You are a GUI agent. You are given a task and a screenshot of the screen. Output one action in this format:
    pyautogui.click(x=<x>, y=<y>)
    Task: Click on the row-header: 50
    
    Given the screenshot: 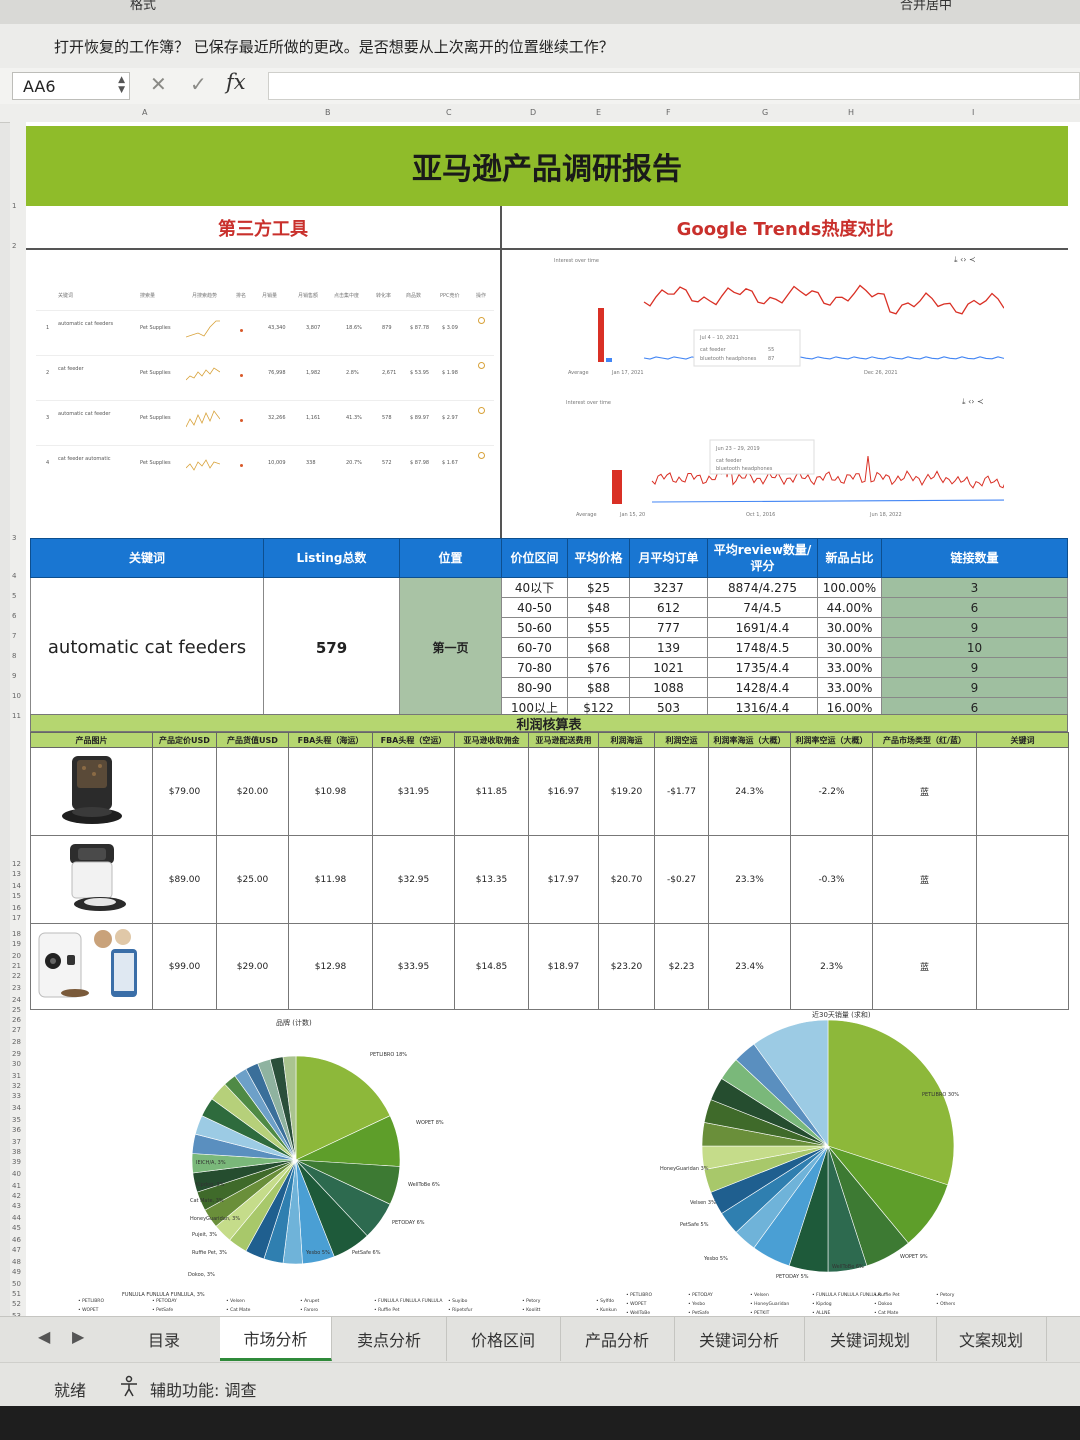 What is the action you would take?
    pyautogui.click(x=16, y=1284)
    